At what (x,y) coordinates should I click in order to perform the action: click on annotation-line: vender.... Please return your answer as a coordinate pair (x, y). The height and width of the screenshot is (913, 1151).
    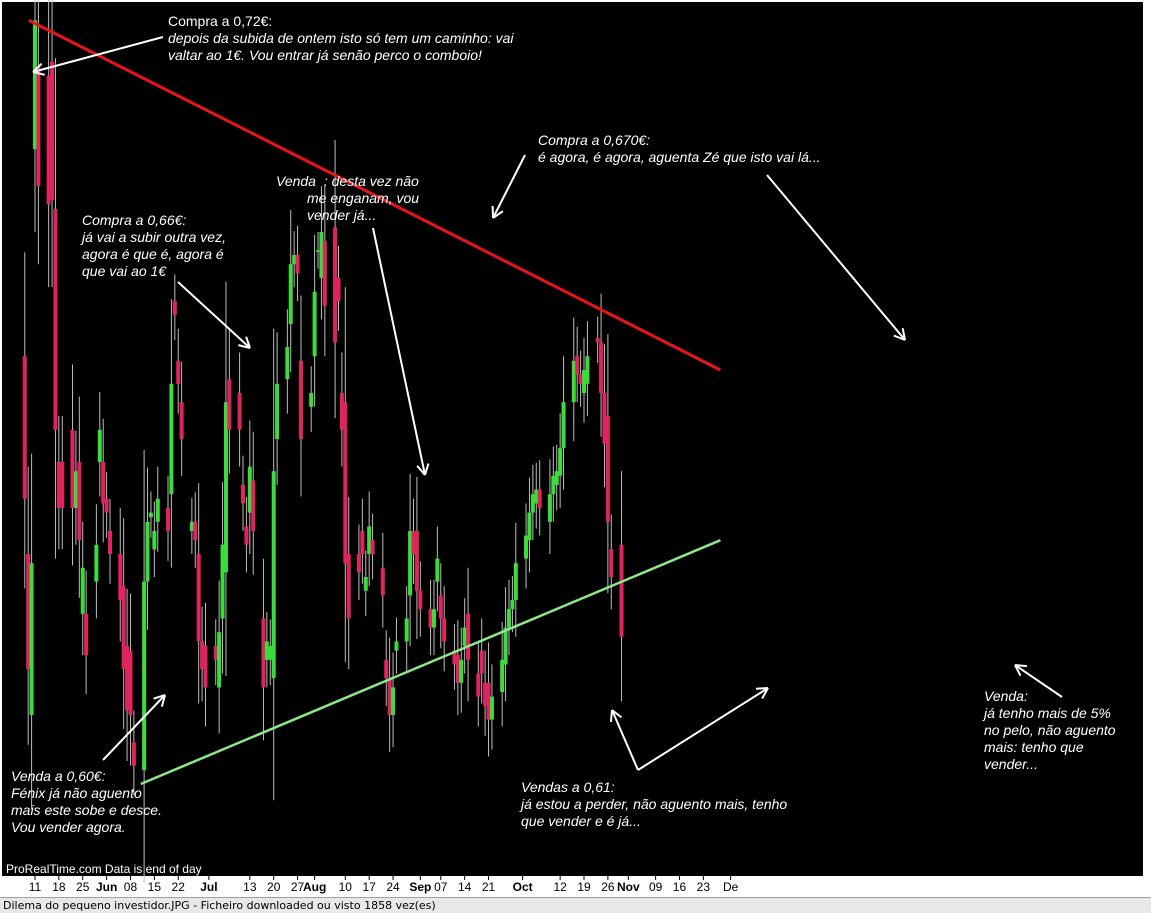
    Looking at the image, I should click on (1011, 764).